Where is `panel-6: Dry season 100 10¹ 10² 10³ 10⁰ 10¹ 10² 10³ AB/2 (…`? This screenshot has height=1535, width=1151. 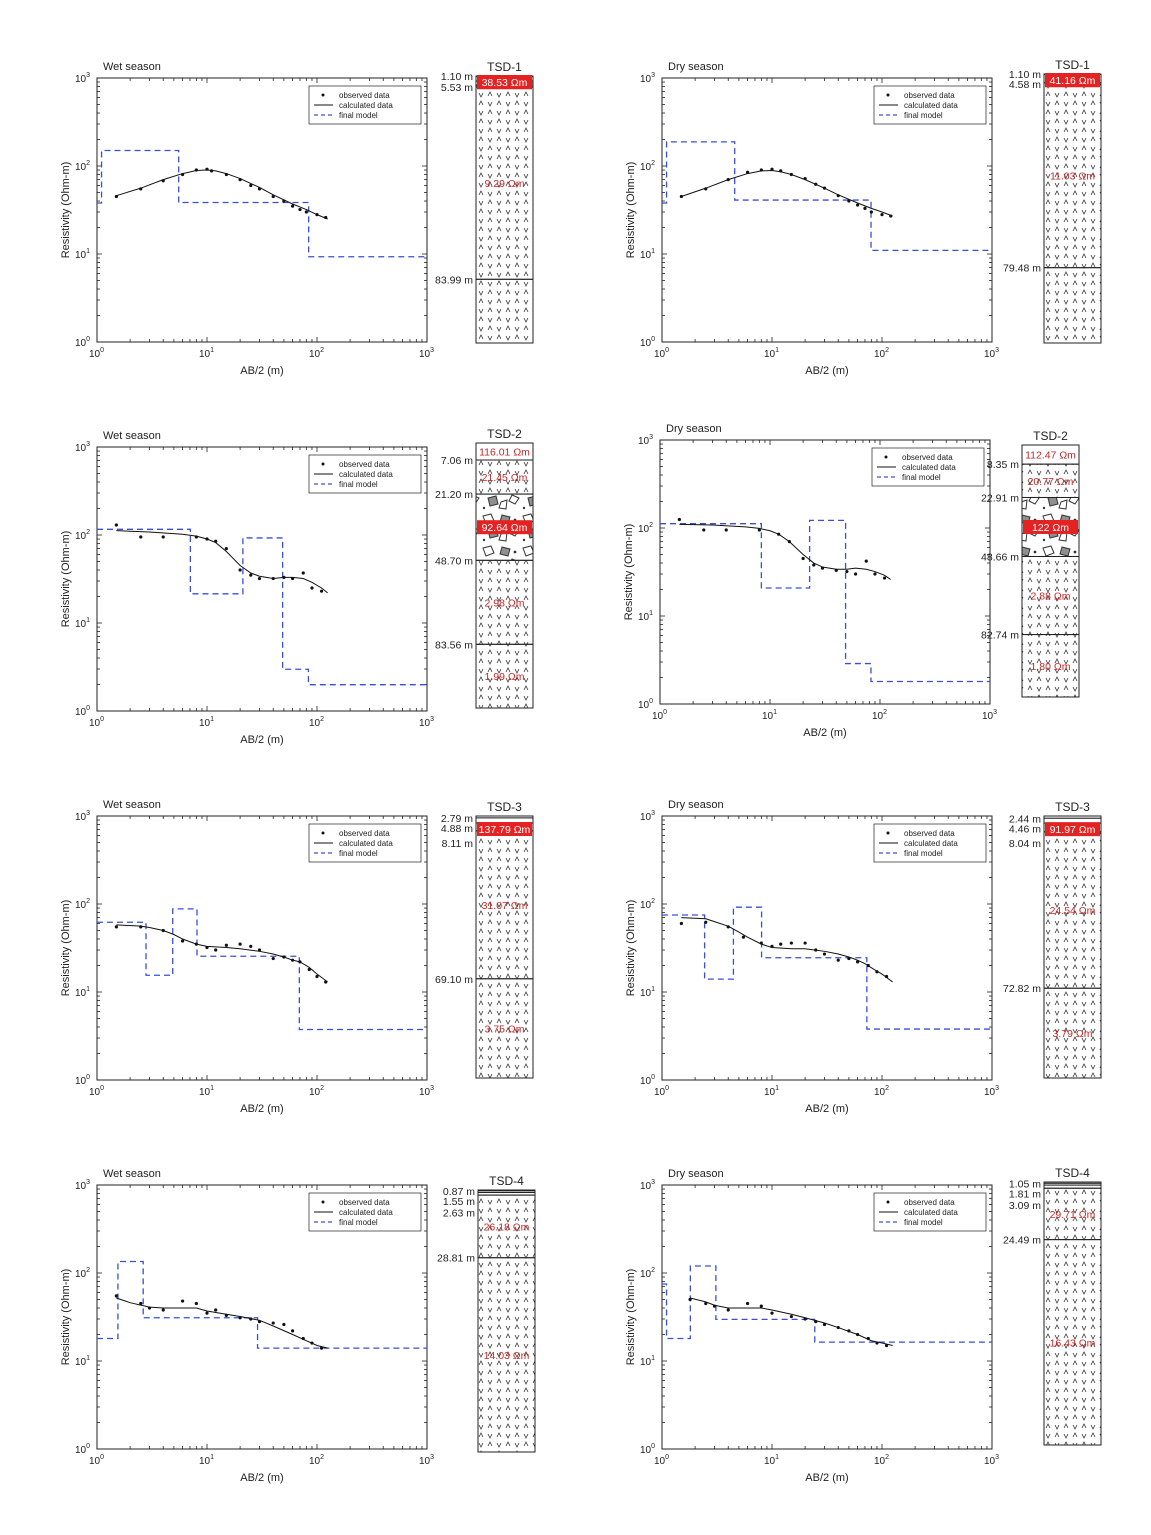
panel-6: Dry season 100 10¹ 10² 10³ 10⁰ 10¹ 10² 10³ AB/2 (… is located at coordinates (863, 957).